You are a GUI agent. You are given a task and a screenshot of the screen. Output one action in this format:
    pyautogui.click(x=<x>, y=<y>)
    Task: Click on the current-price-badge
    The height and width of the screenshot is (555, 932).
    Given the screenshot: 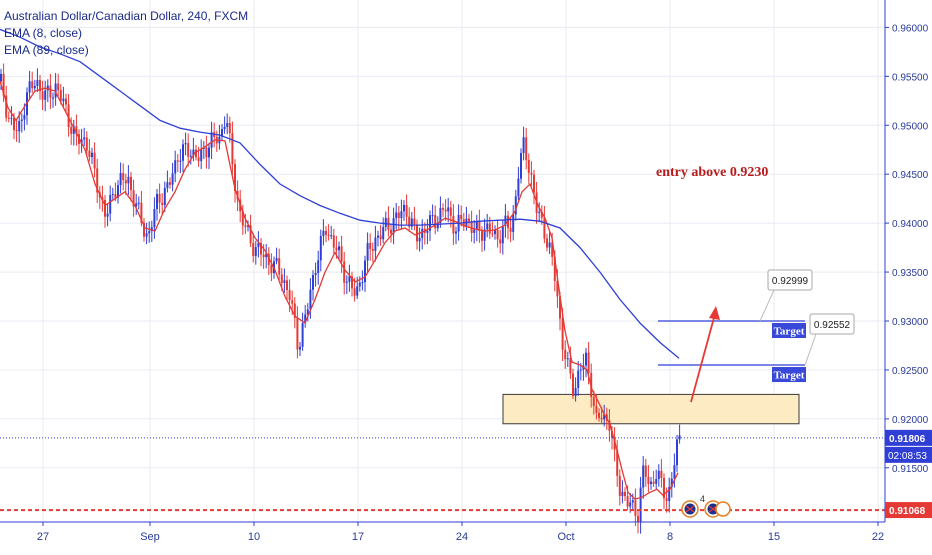 What is the action you would take?
    pyautogui.click(x=908, y=437)
    